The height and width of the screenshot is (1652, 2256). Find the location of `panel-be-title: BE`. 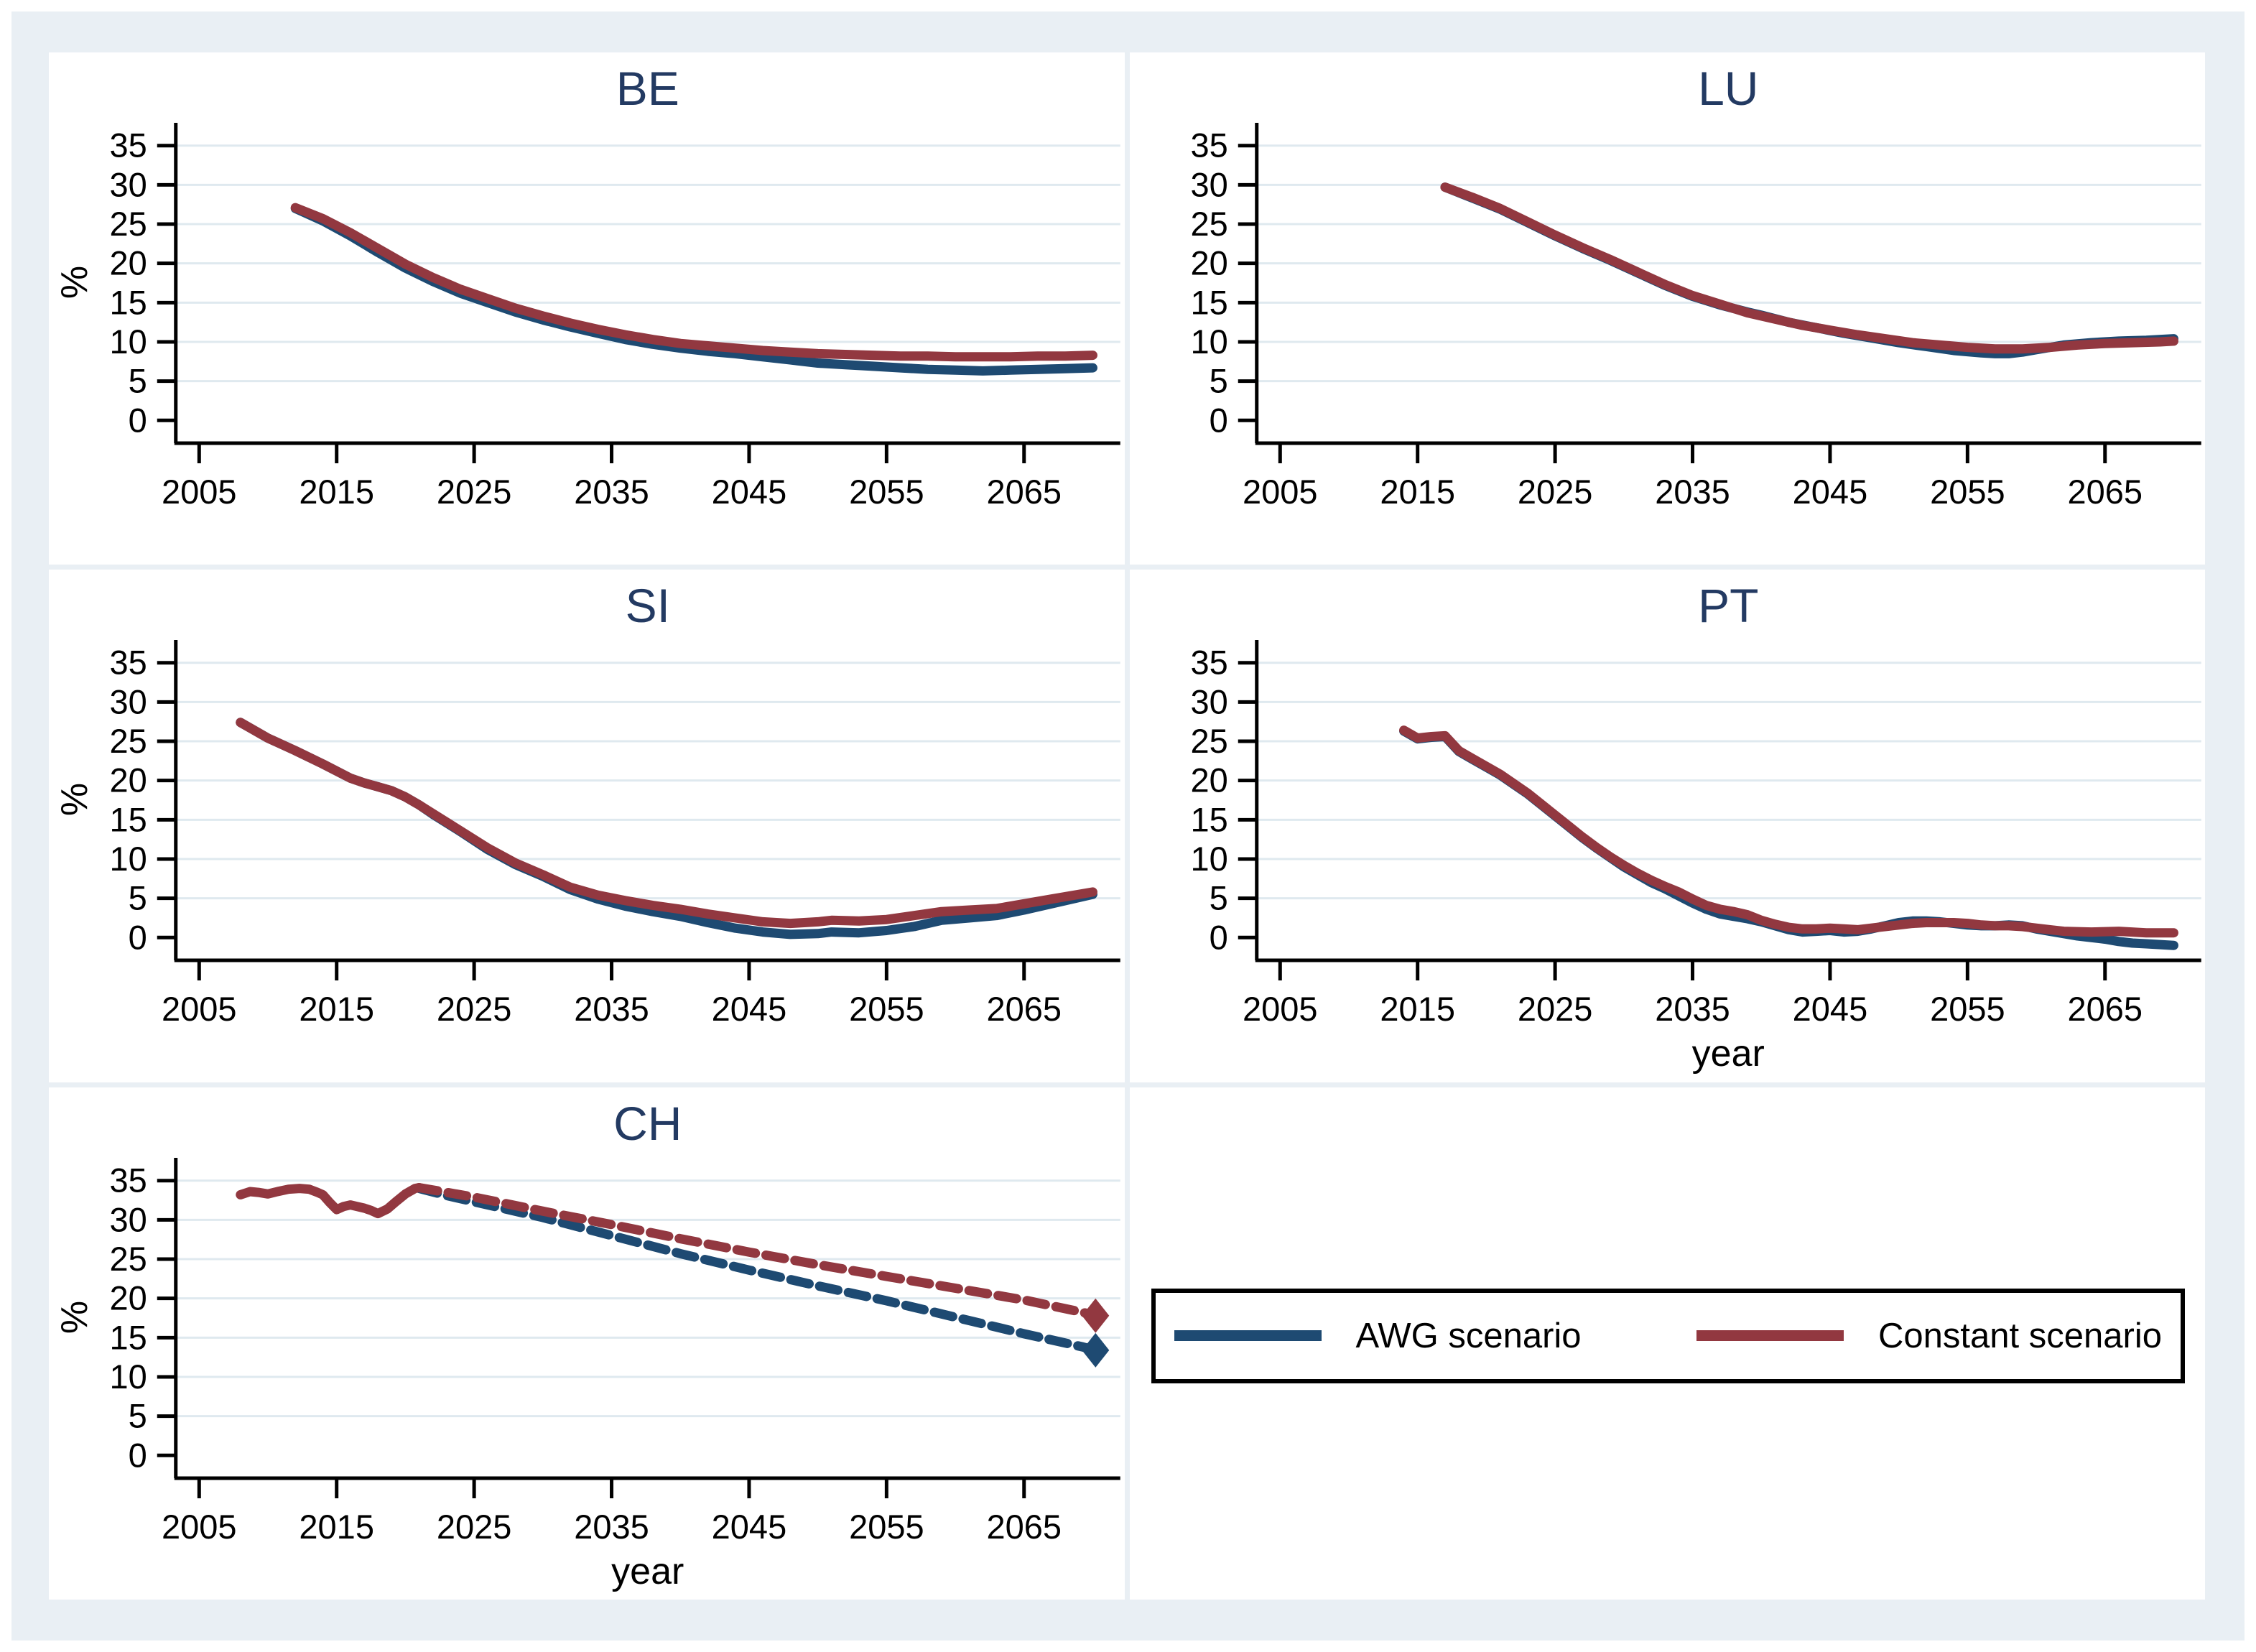

panel-be-title: BE is located at coordinates (647, 88).